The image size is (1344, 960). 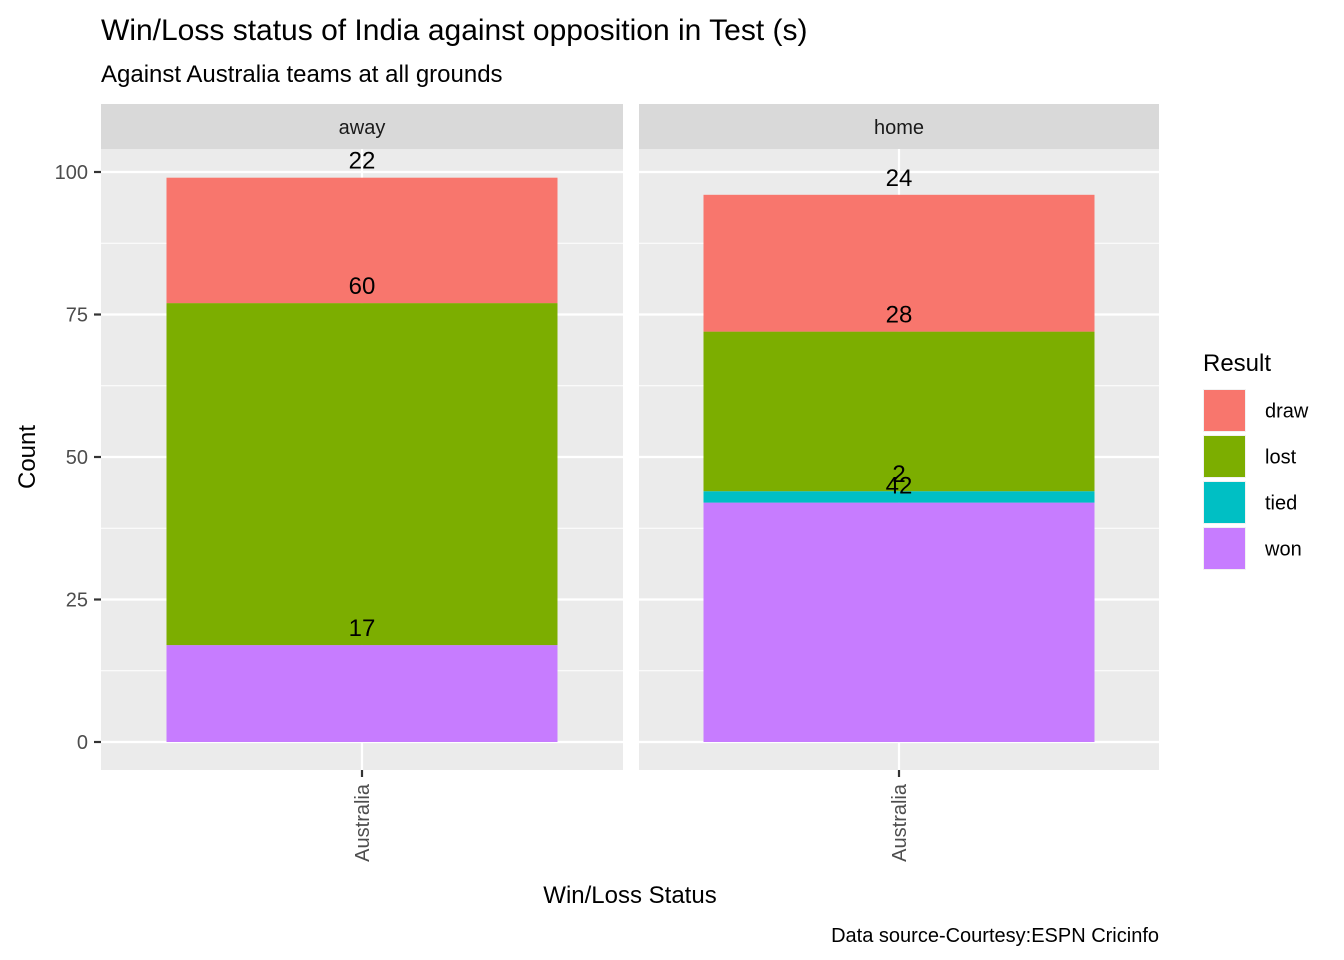 What do you see at coordinates (362, 161) in the screenshot?
I see `data-label-draw: 22` at bounding box center [362, 161].